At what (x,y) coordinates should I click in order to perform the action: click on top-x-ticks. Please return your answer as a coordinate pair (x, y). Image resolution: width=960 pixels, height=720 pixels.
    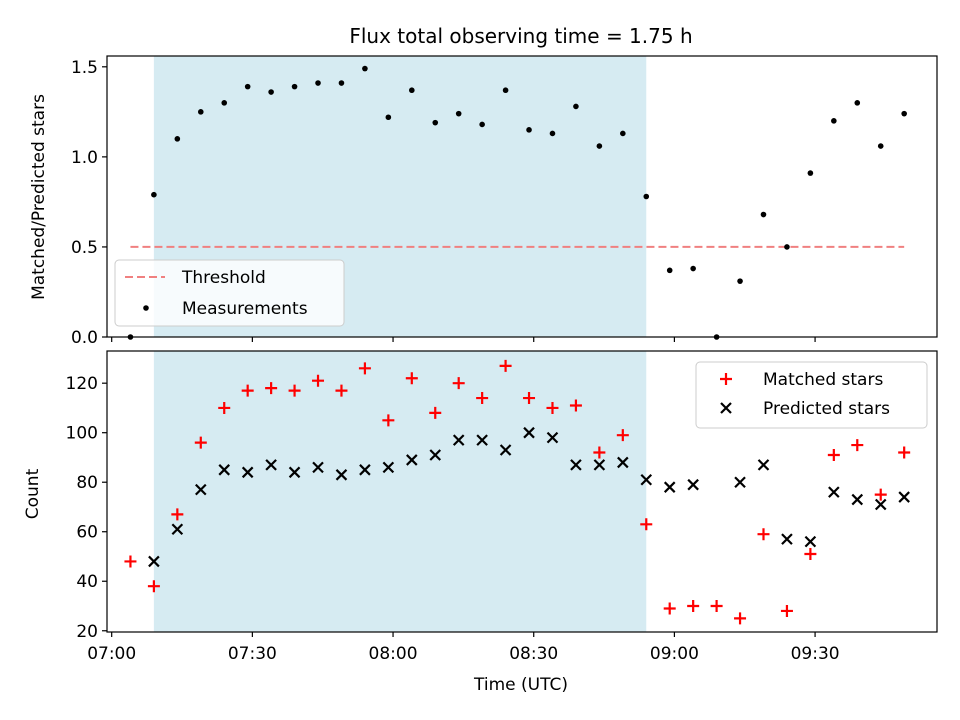
    Looking at the image, I should click on (463, 339).